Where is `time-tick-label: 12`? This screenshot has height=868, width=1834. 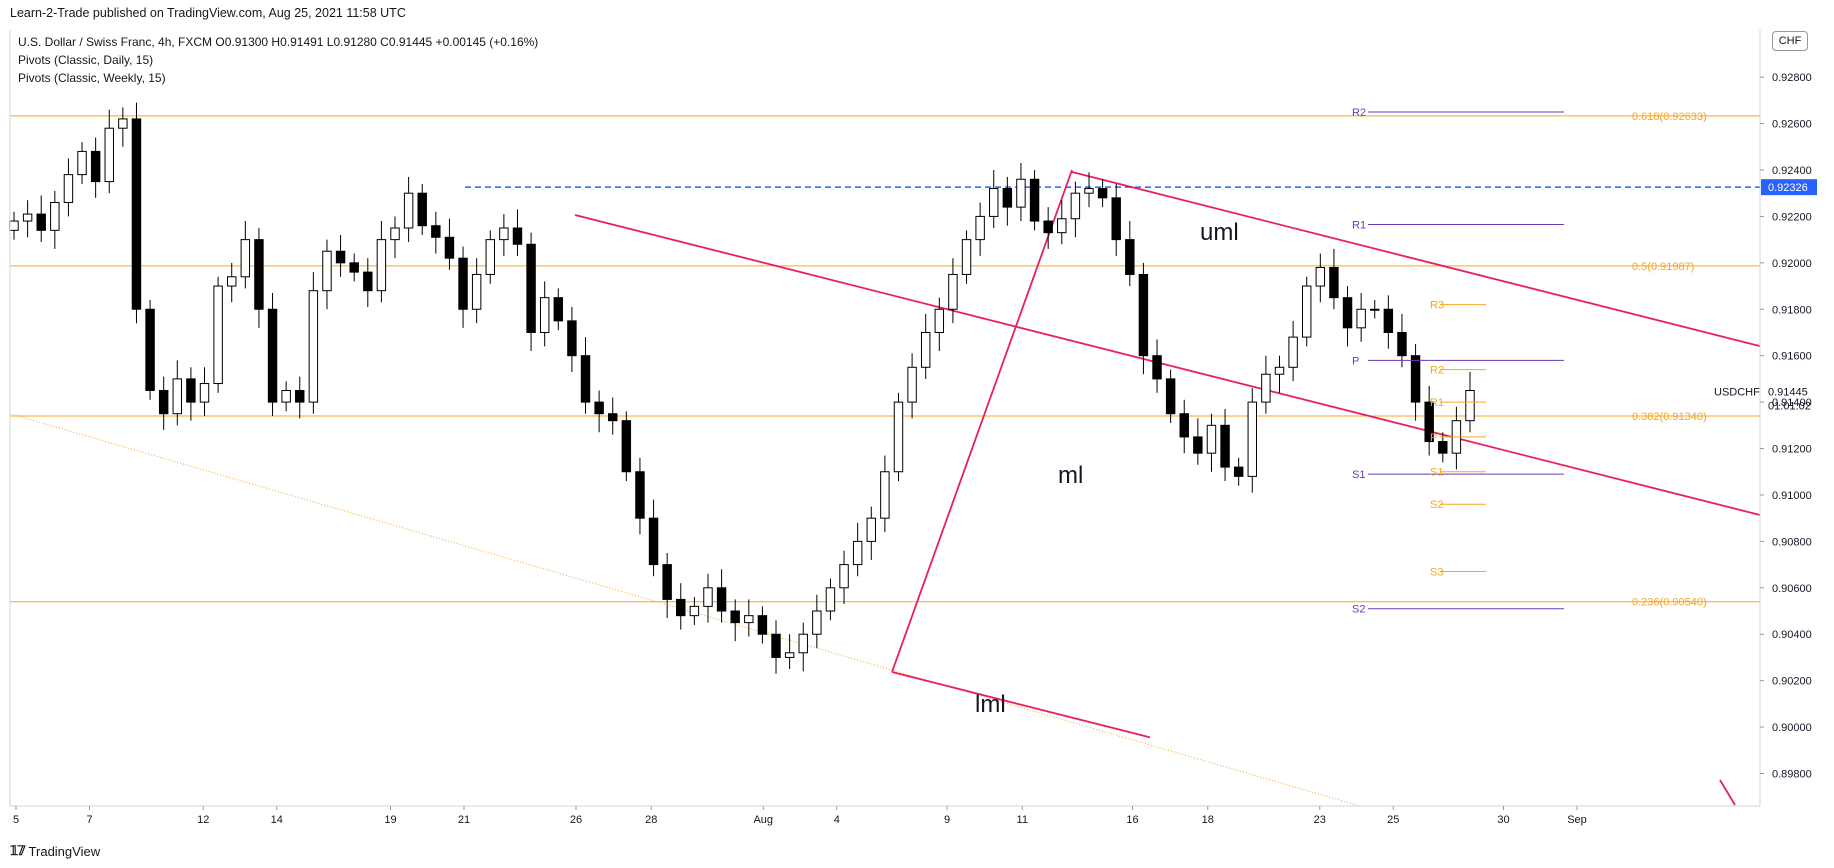 time-tick-label: 12 is located at coordinates (203, 820).